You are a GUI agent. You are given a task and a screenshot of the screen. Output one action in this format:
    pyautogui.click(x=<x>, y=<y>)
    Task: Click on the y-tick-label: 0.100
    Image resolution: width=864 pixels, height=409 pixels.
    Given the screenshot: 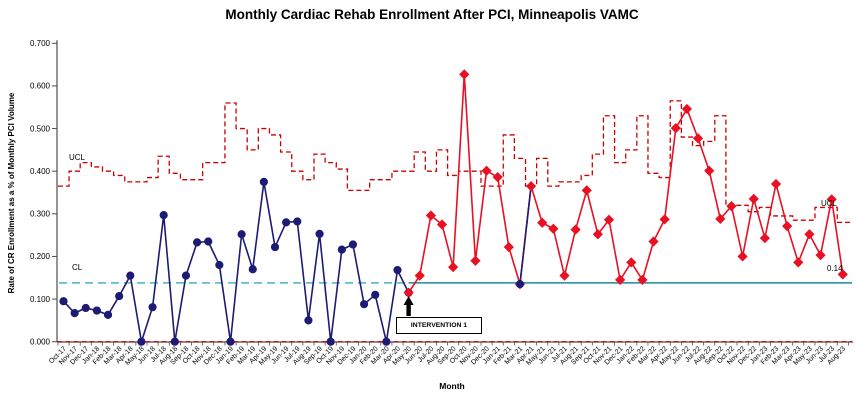 What is the action you would take?
    pyautogui.click(x=40, y=299)
    